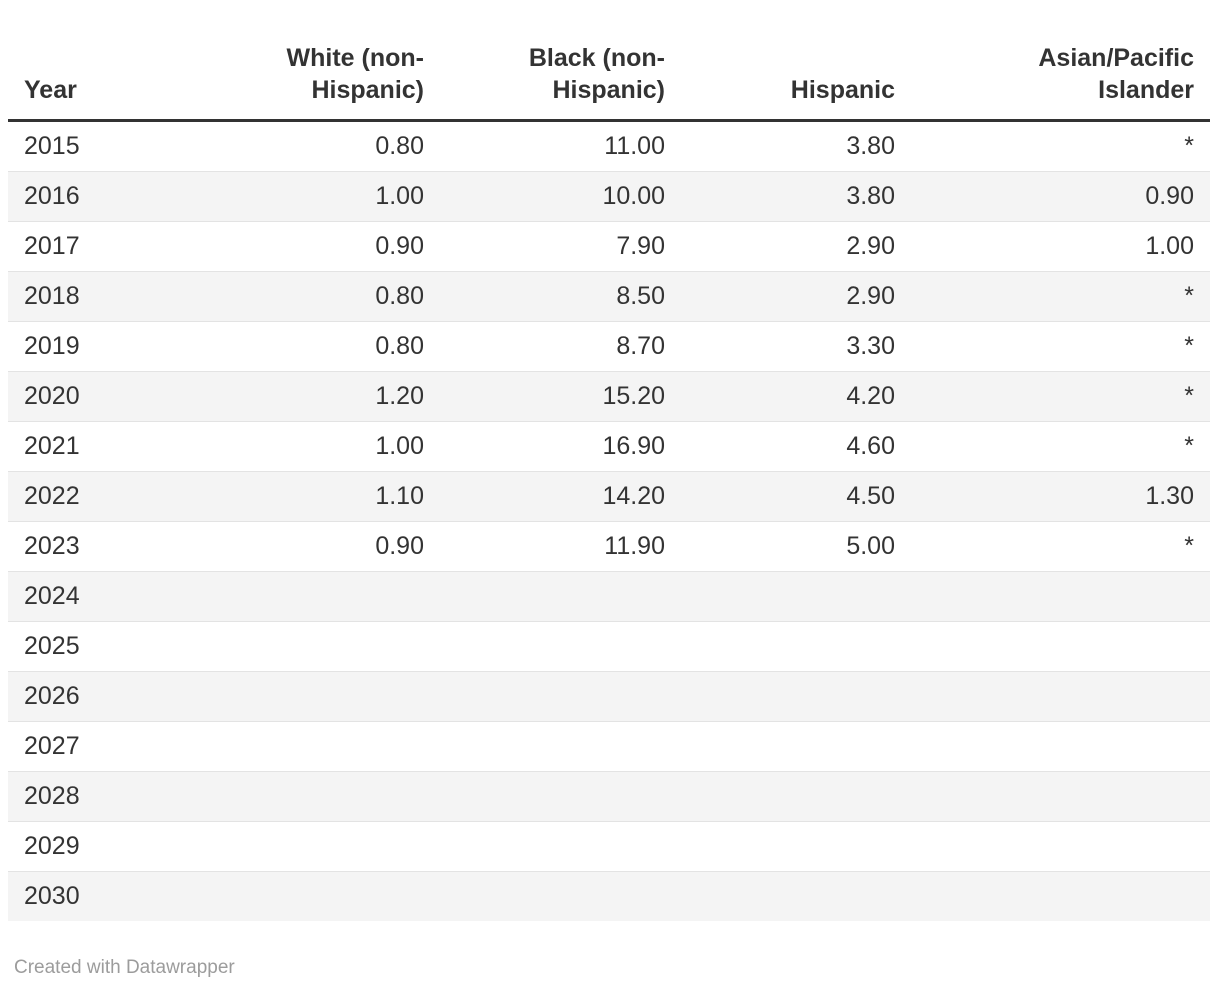 This screenshot has width=1220, height=1000. What do you see at coordinates (633, 496) in the screenshot?
I see `cell-black: 14.20` at bounding box center [633, 496].